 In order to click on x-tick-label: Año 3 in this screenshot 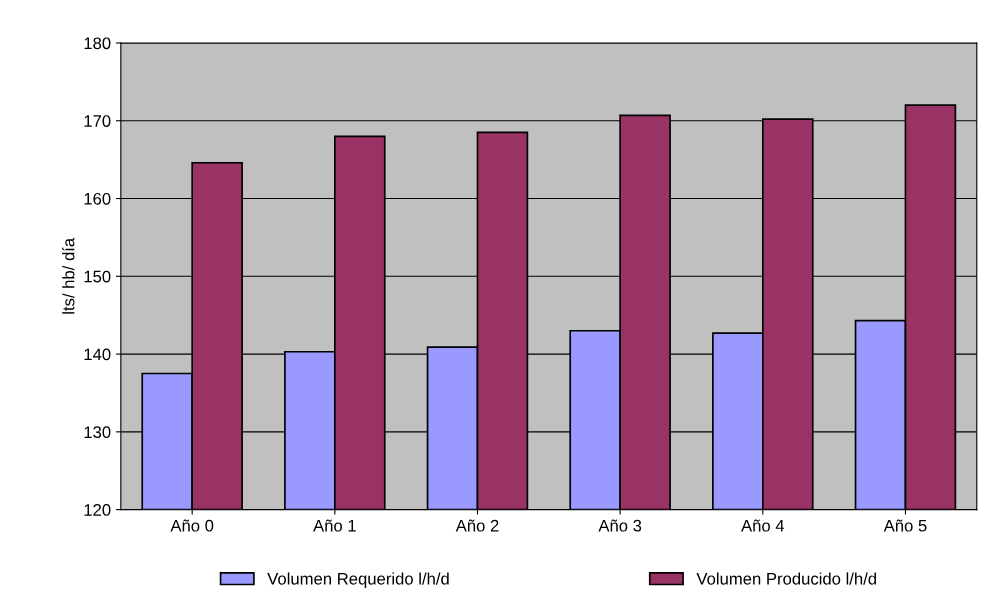, I will do `click(620, 525)`.